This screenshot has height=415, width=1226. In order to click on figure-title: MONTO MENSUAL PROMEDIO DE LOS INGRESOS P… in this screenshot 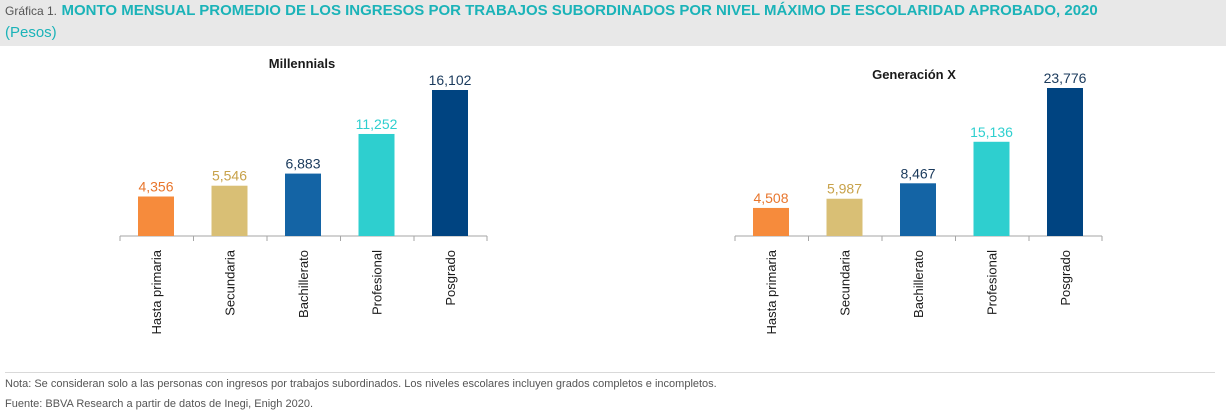, I will do `click(579, 10)`.